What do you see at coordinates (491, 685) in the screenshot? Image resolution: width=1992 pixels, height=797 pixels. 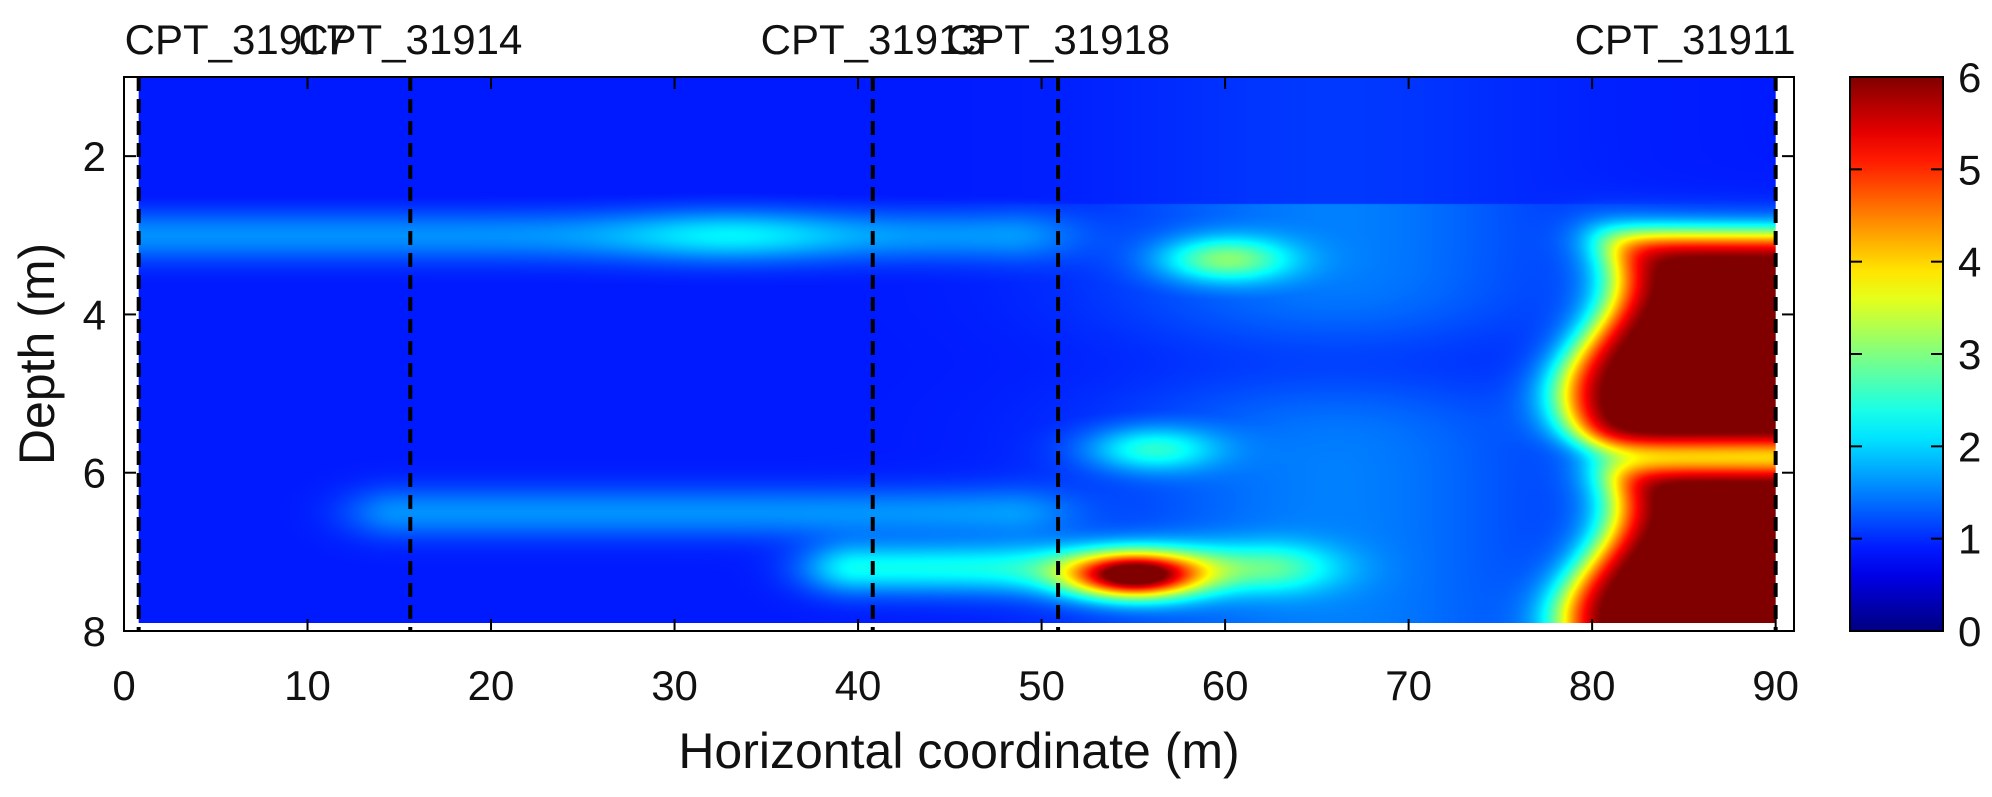 I see `x-tick-label: 20` at bounding box center [491, 685].